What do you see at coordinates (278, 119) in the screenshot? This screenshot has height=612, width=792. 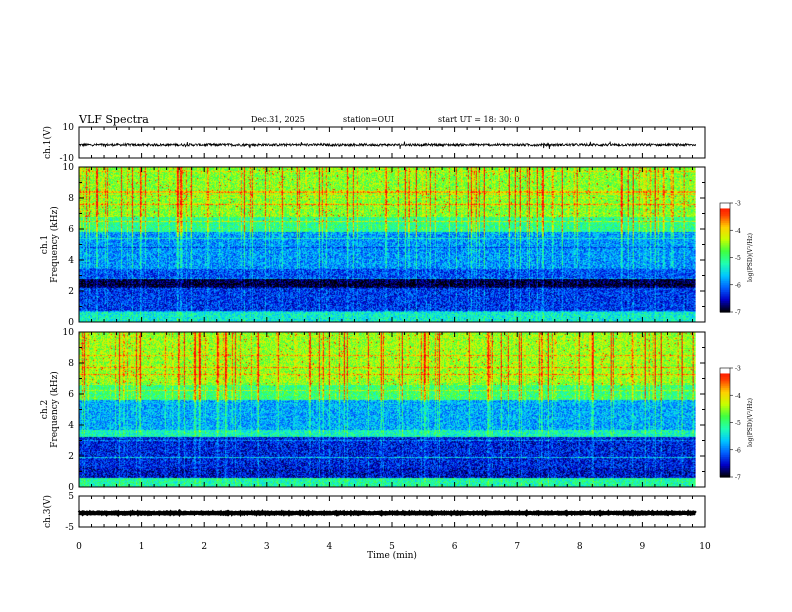 I see `date-label: Dec.31, 2025` at bounding box center [278, 119].